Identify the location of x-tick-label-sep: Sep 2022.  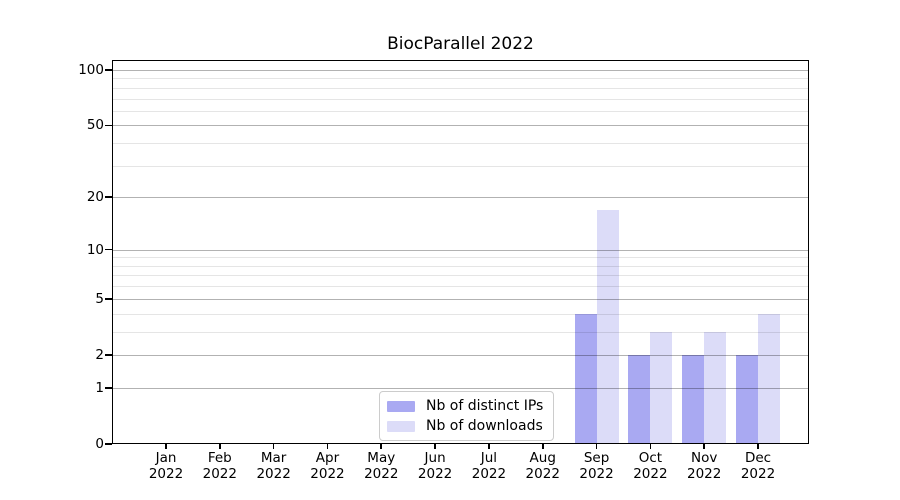
(596, 466).